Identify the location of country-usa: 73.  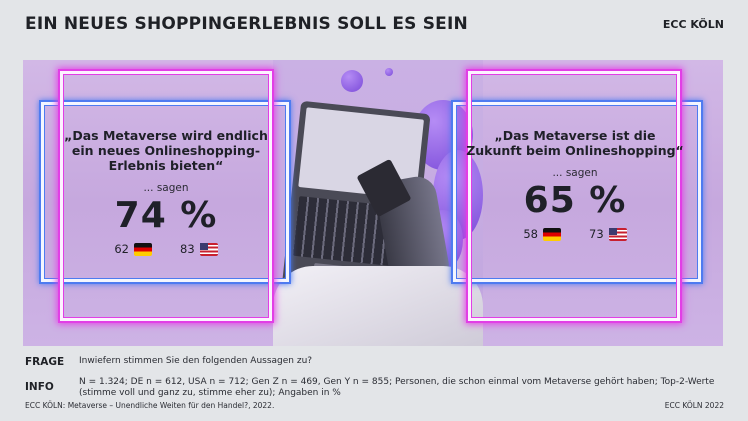
(608, 234).